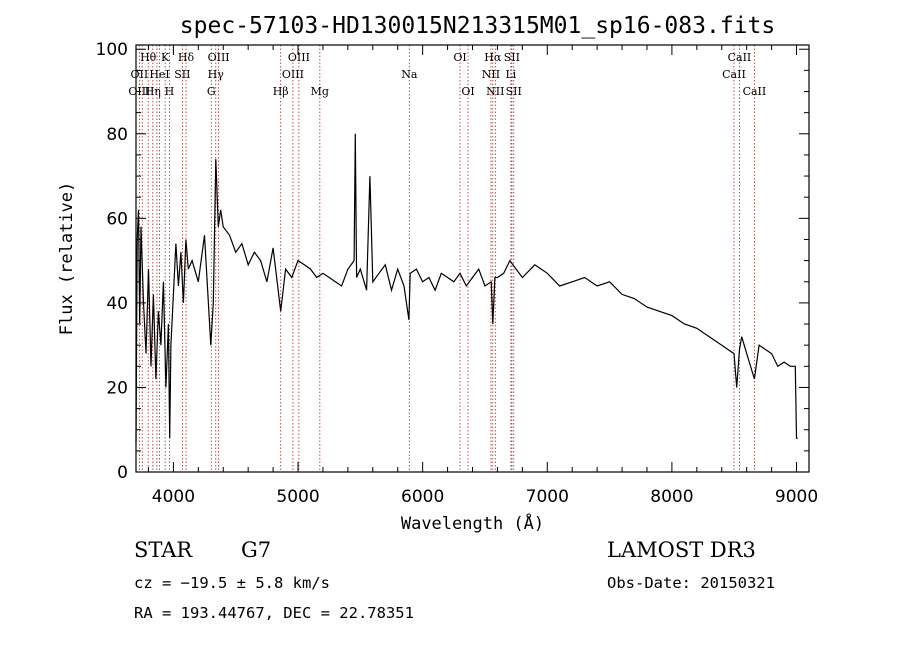 The height and width of the screenshot is (649, 900). Describe the element at coordinates (510, 74) in the screenshot. I see `line-label: Li` at that location.